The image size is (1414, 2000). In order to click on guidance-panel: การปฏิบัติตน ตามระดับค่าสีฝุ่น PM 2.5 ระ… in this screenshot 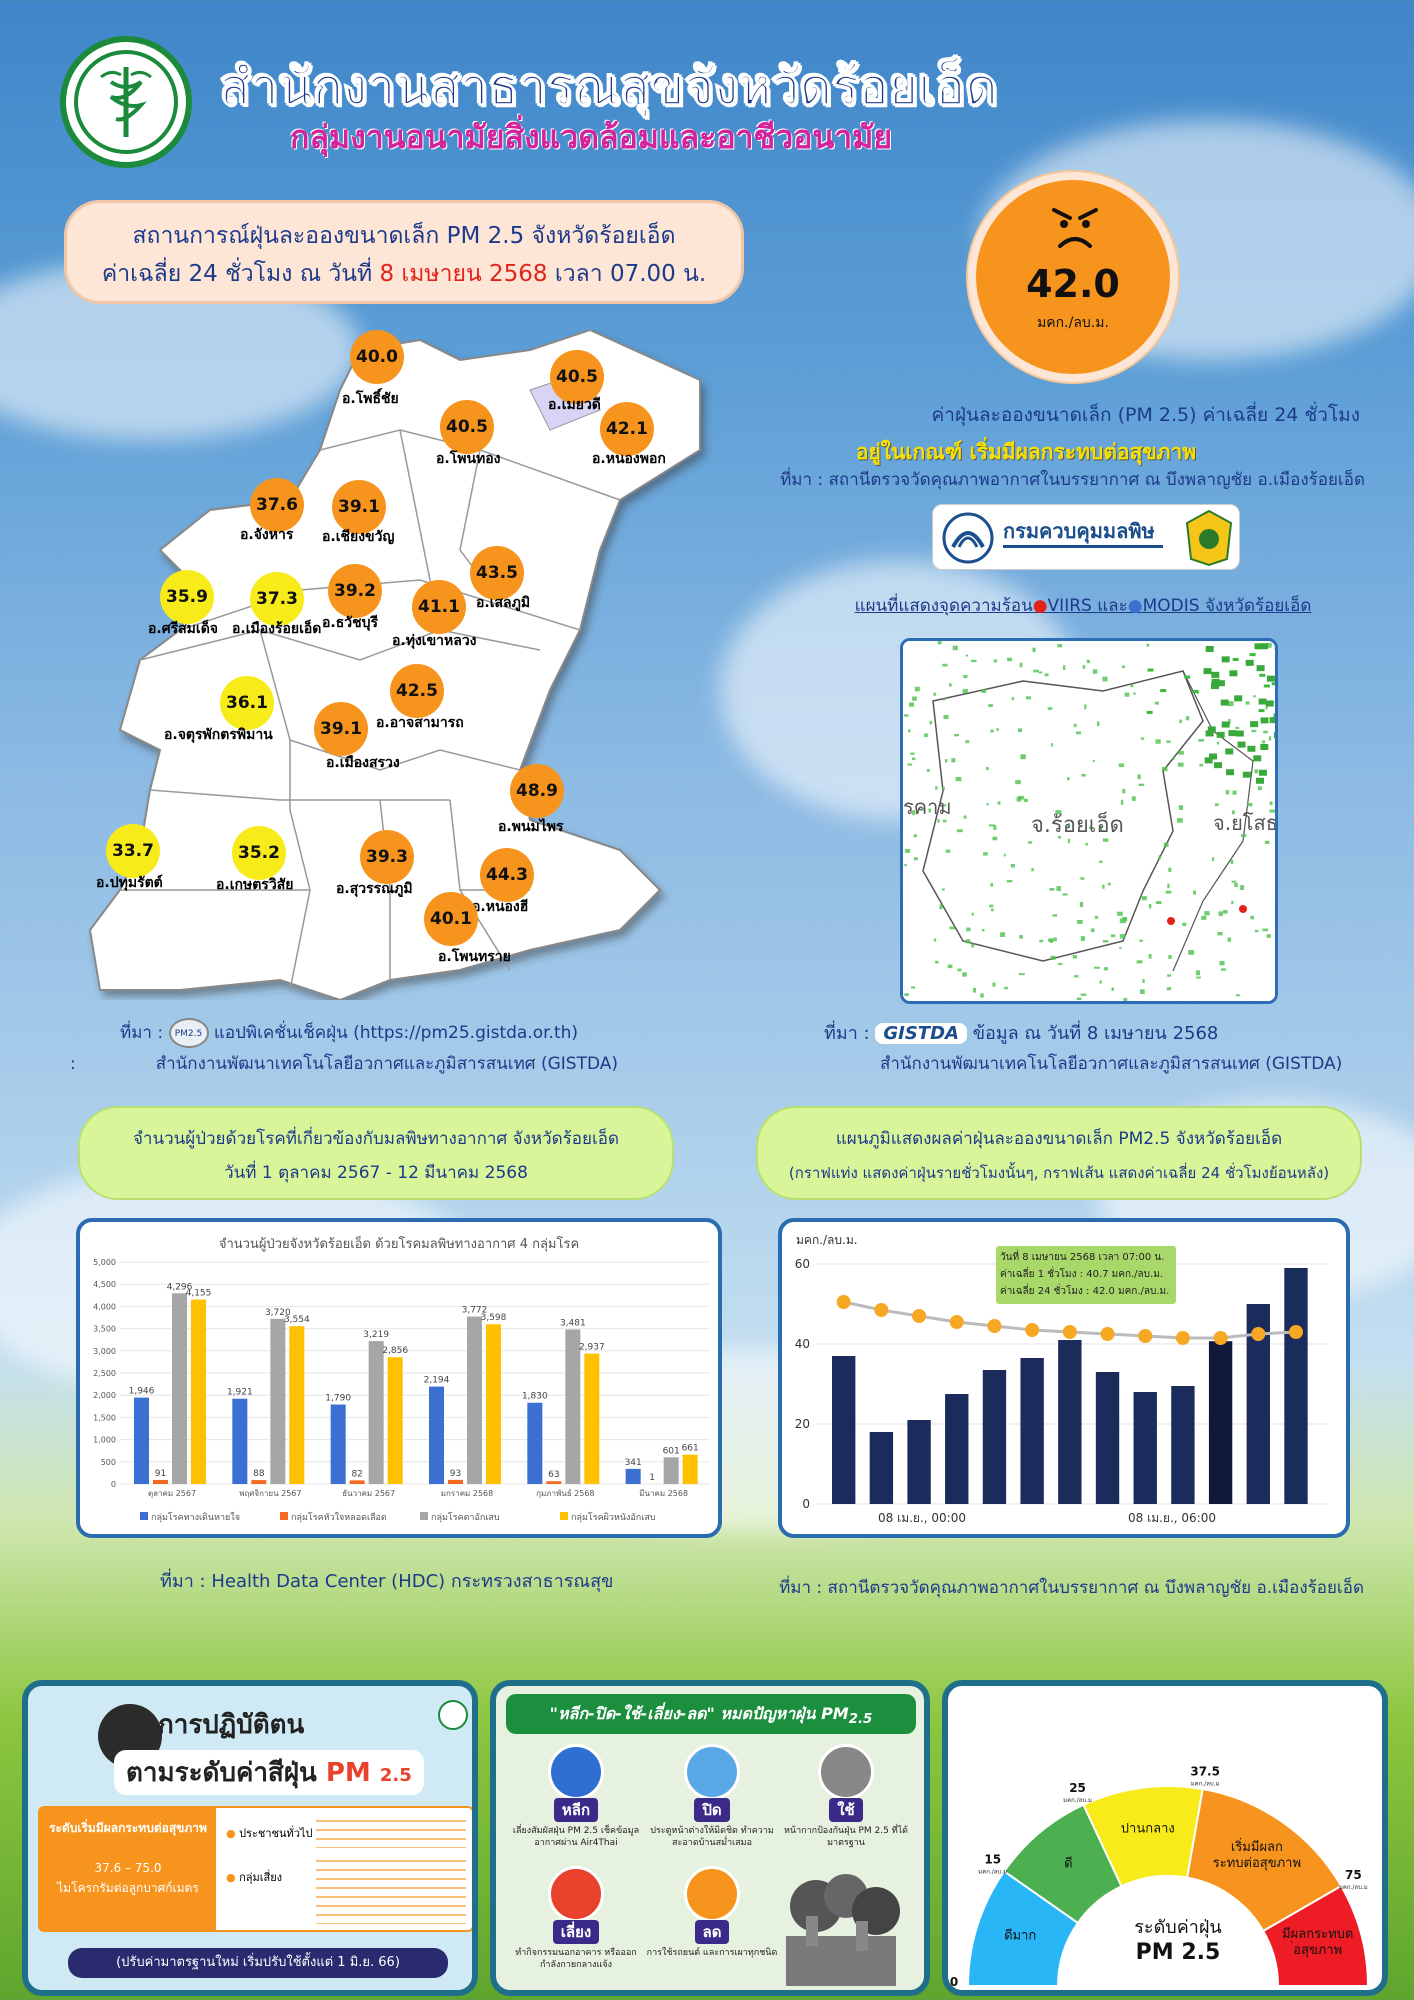, I will do `click(250, 1838)`.